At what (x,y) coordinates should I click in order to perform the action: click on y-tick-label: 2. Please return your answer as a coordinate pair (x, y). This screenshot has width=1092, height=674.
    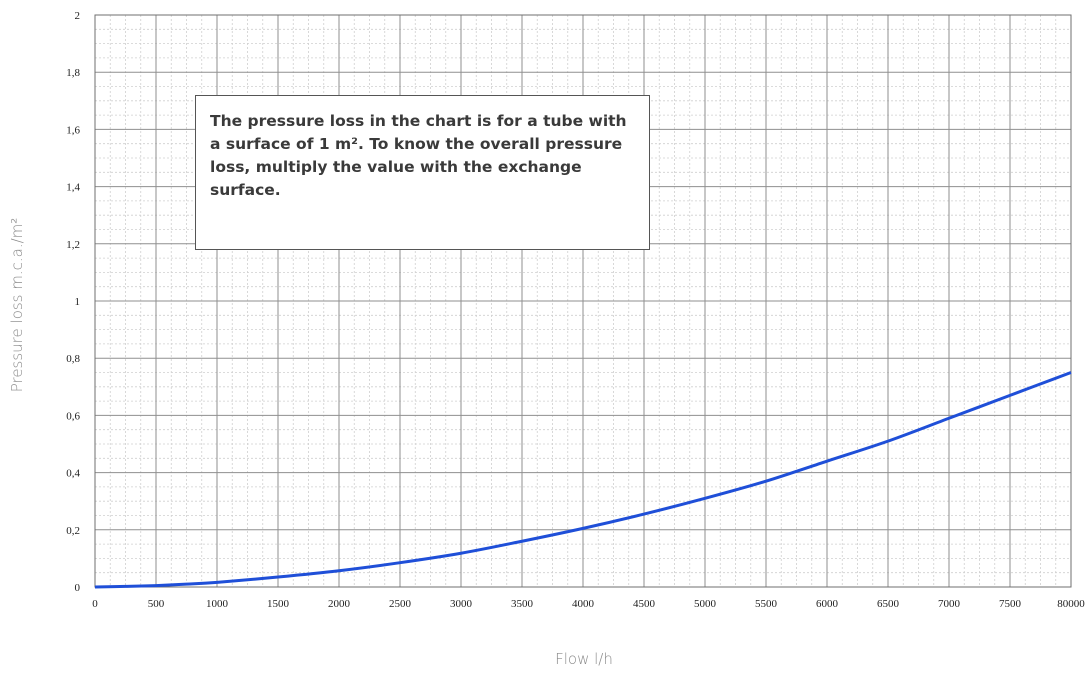
    Looking at the image, I should click on (78, 16).